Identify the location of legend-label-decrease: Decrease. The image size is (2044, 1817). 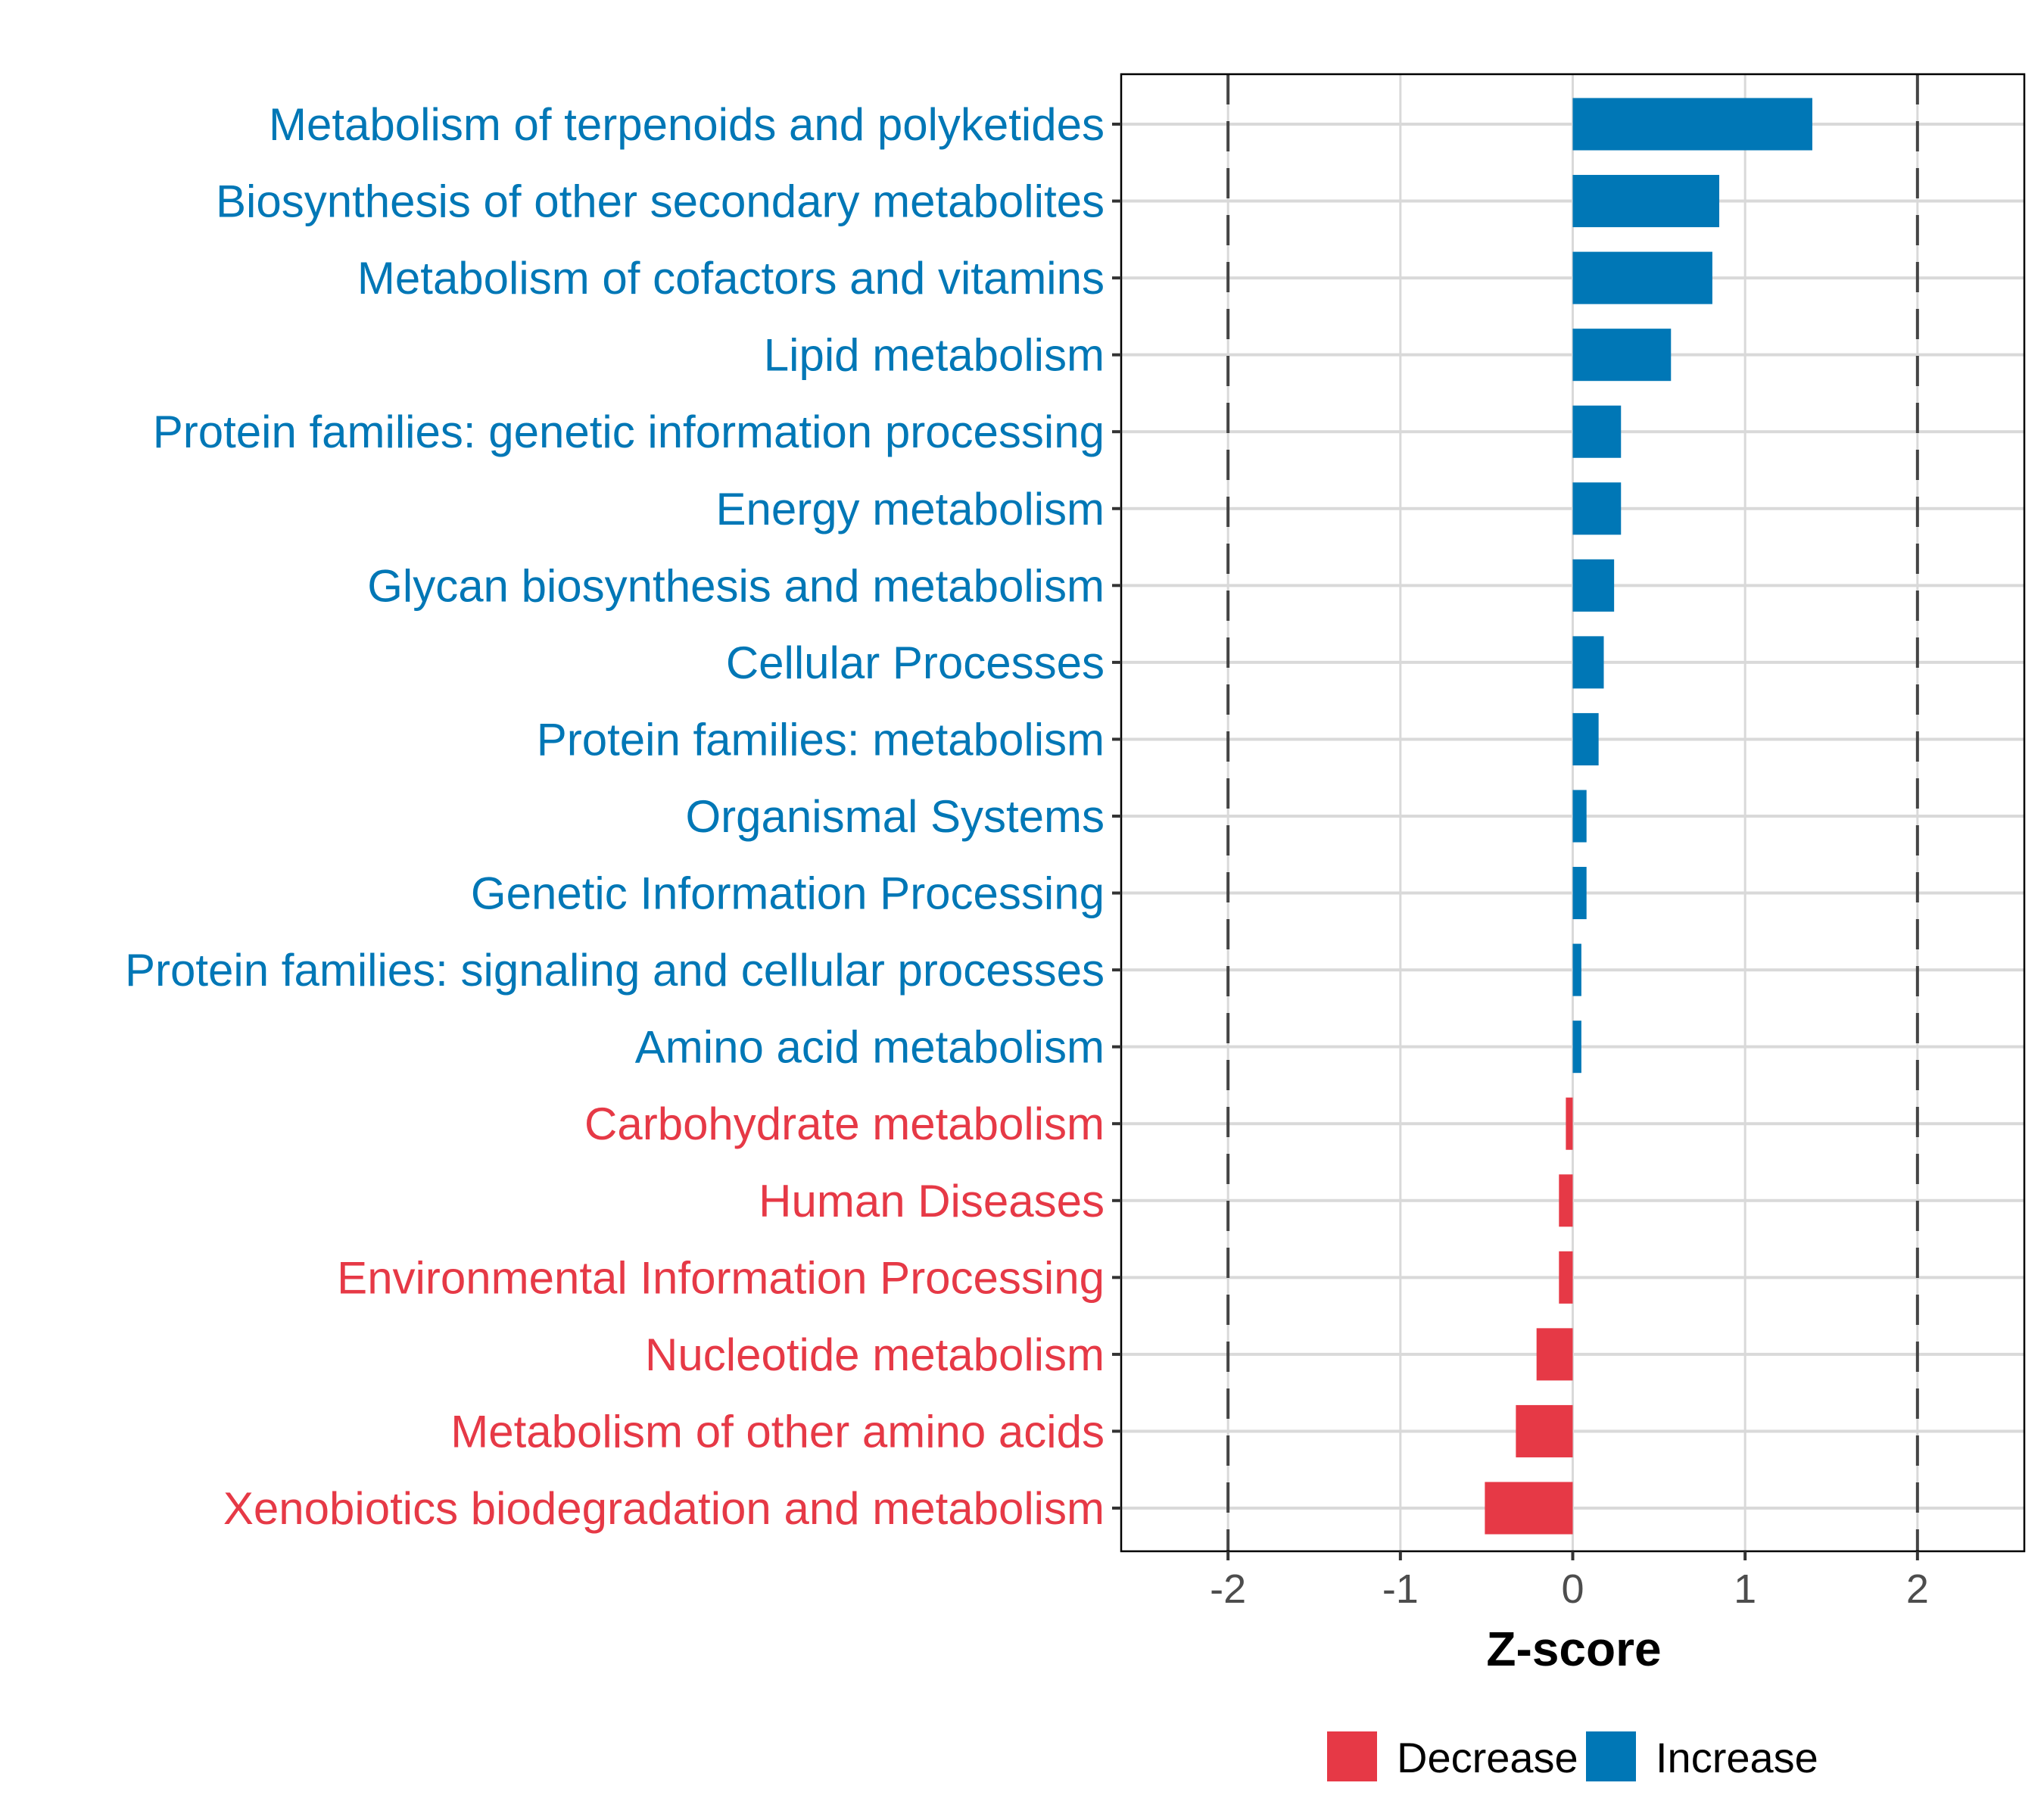
(1487, 1757).